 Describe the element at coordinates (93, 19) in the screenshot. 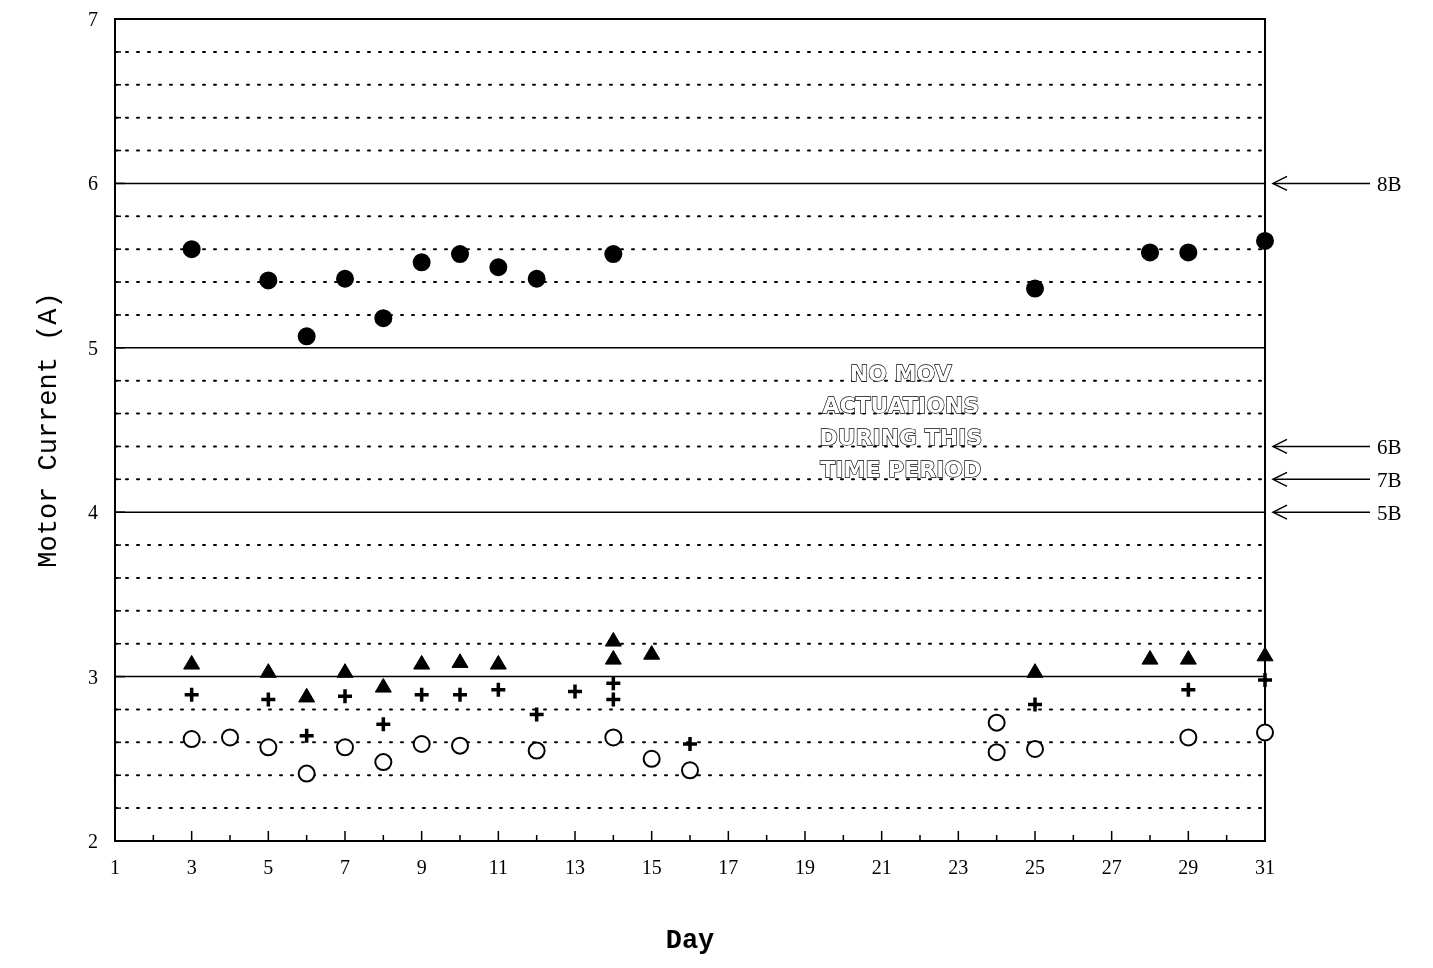

I see `y-tick-label: 7` at that location.